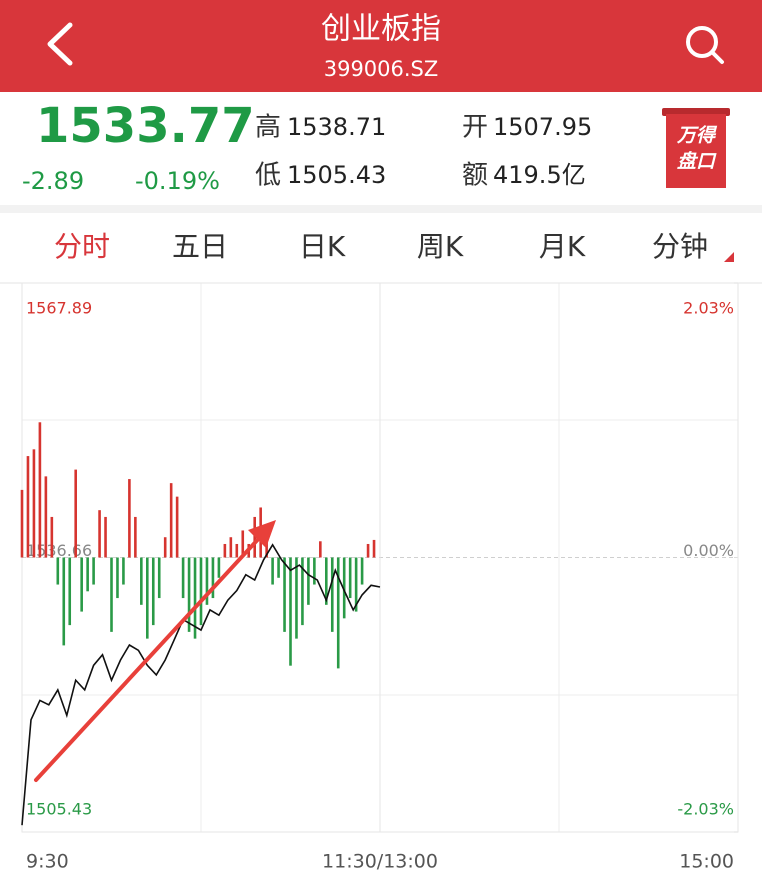 The width and height of the screenshot is (762, 878). What do you see at coordinates (729, 257) in the screenshot?
I see `dropdown-indicator` at bounding box center [729, 257].